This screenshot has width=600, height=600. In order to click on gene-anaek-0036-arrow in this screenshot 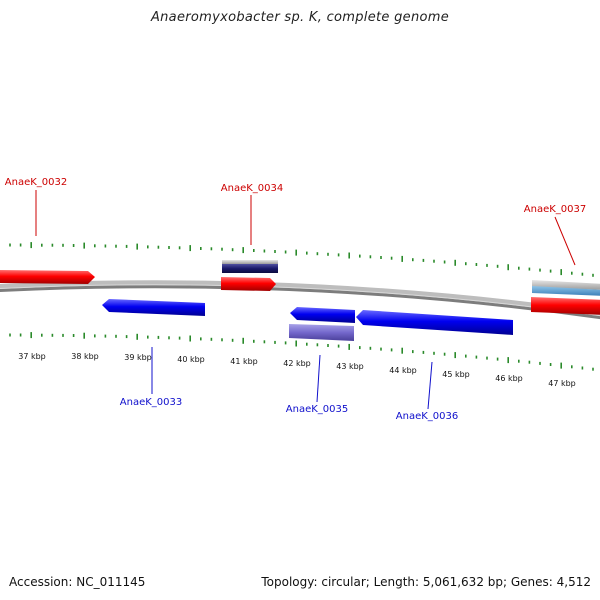, I will do `click(434, 322)`.